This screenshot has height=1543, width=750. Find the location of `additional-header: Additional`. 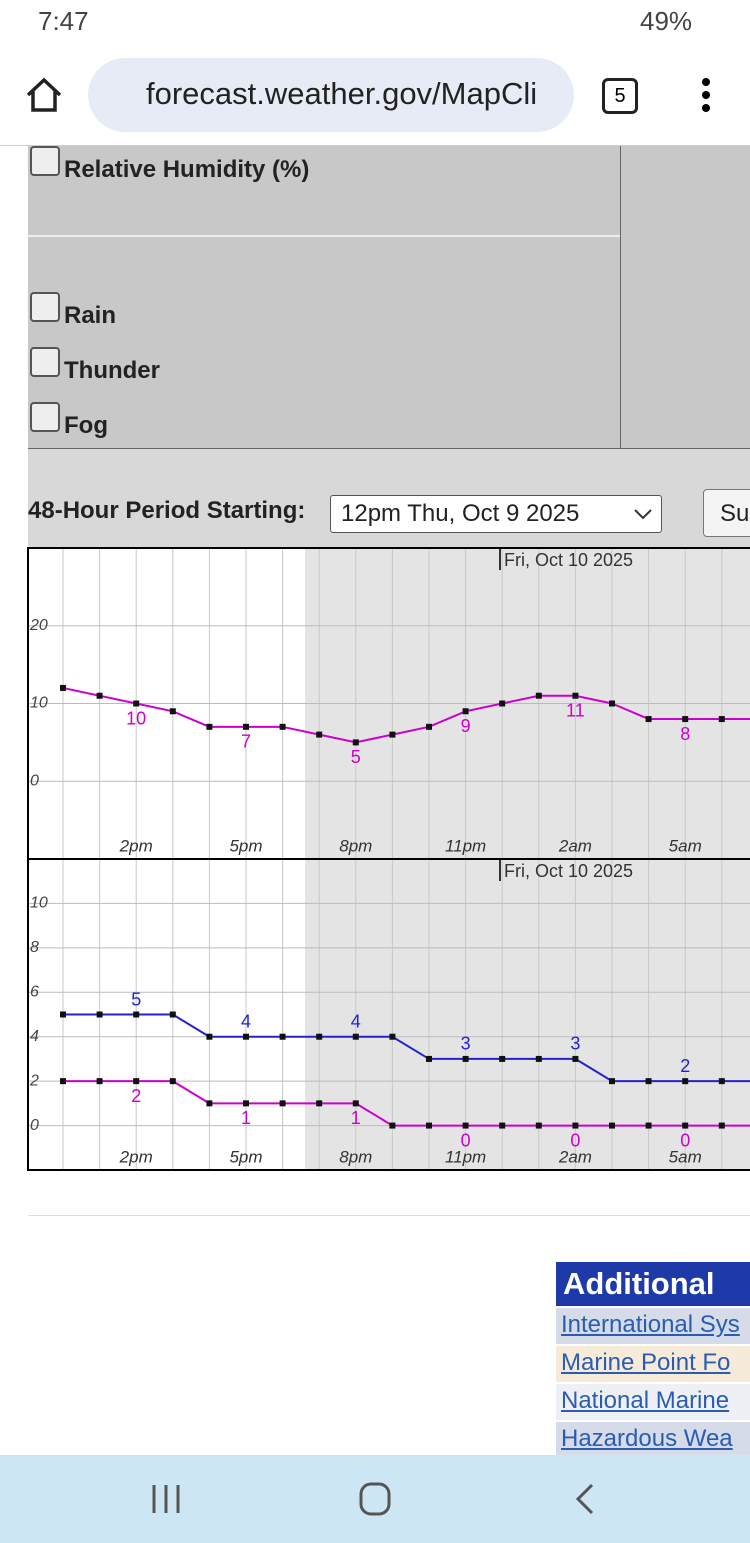

additional-header: Additional is located at coordinates (653, 1284).